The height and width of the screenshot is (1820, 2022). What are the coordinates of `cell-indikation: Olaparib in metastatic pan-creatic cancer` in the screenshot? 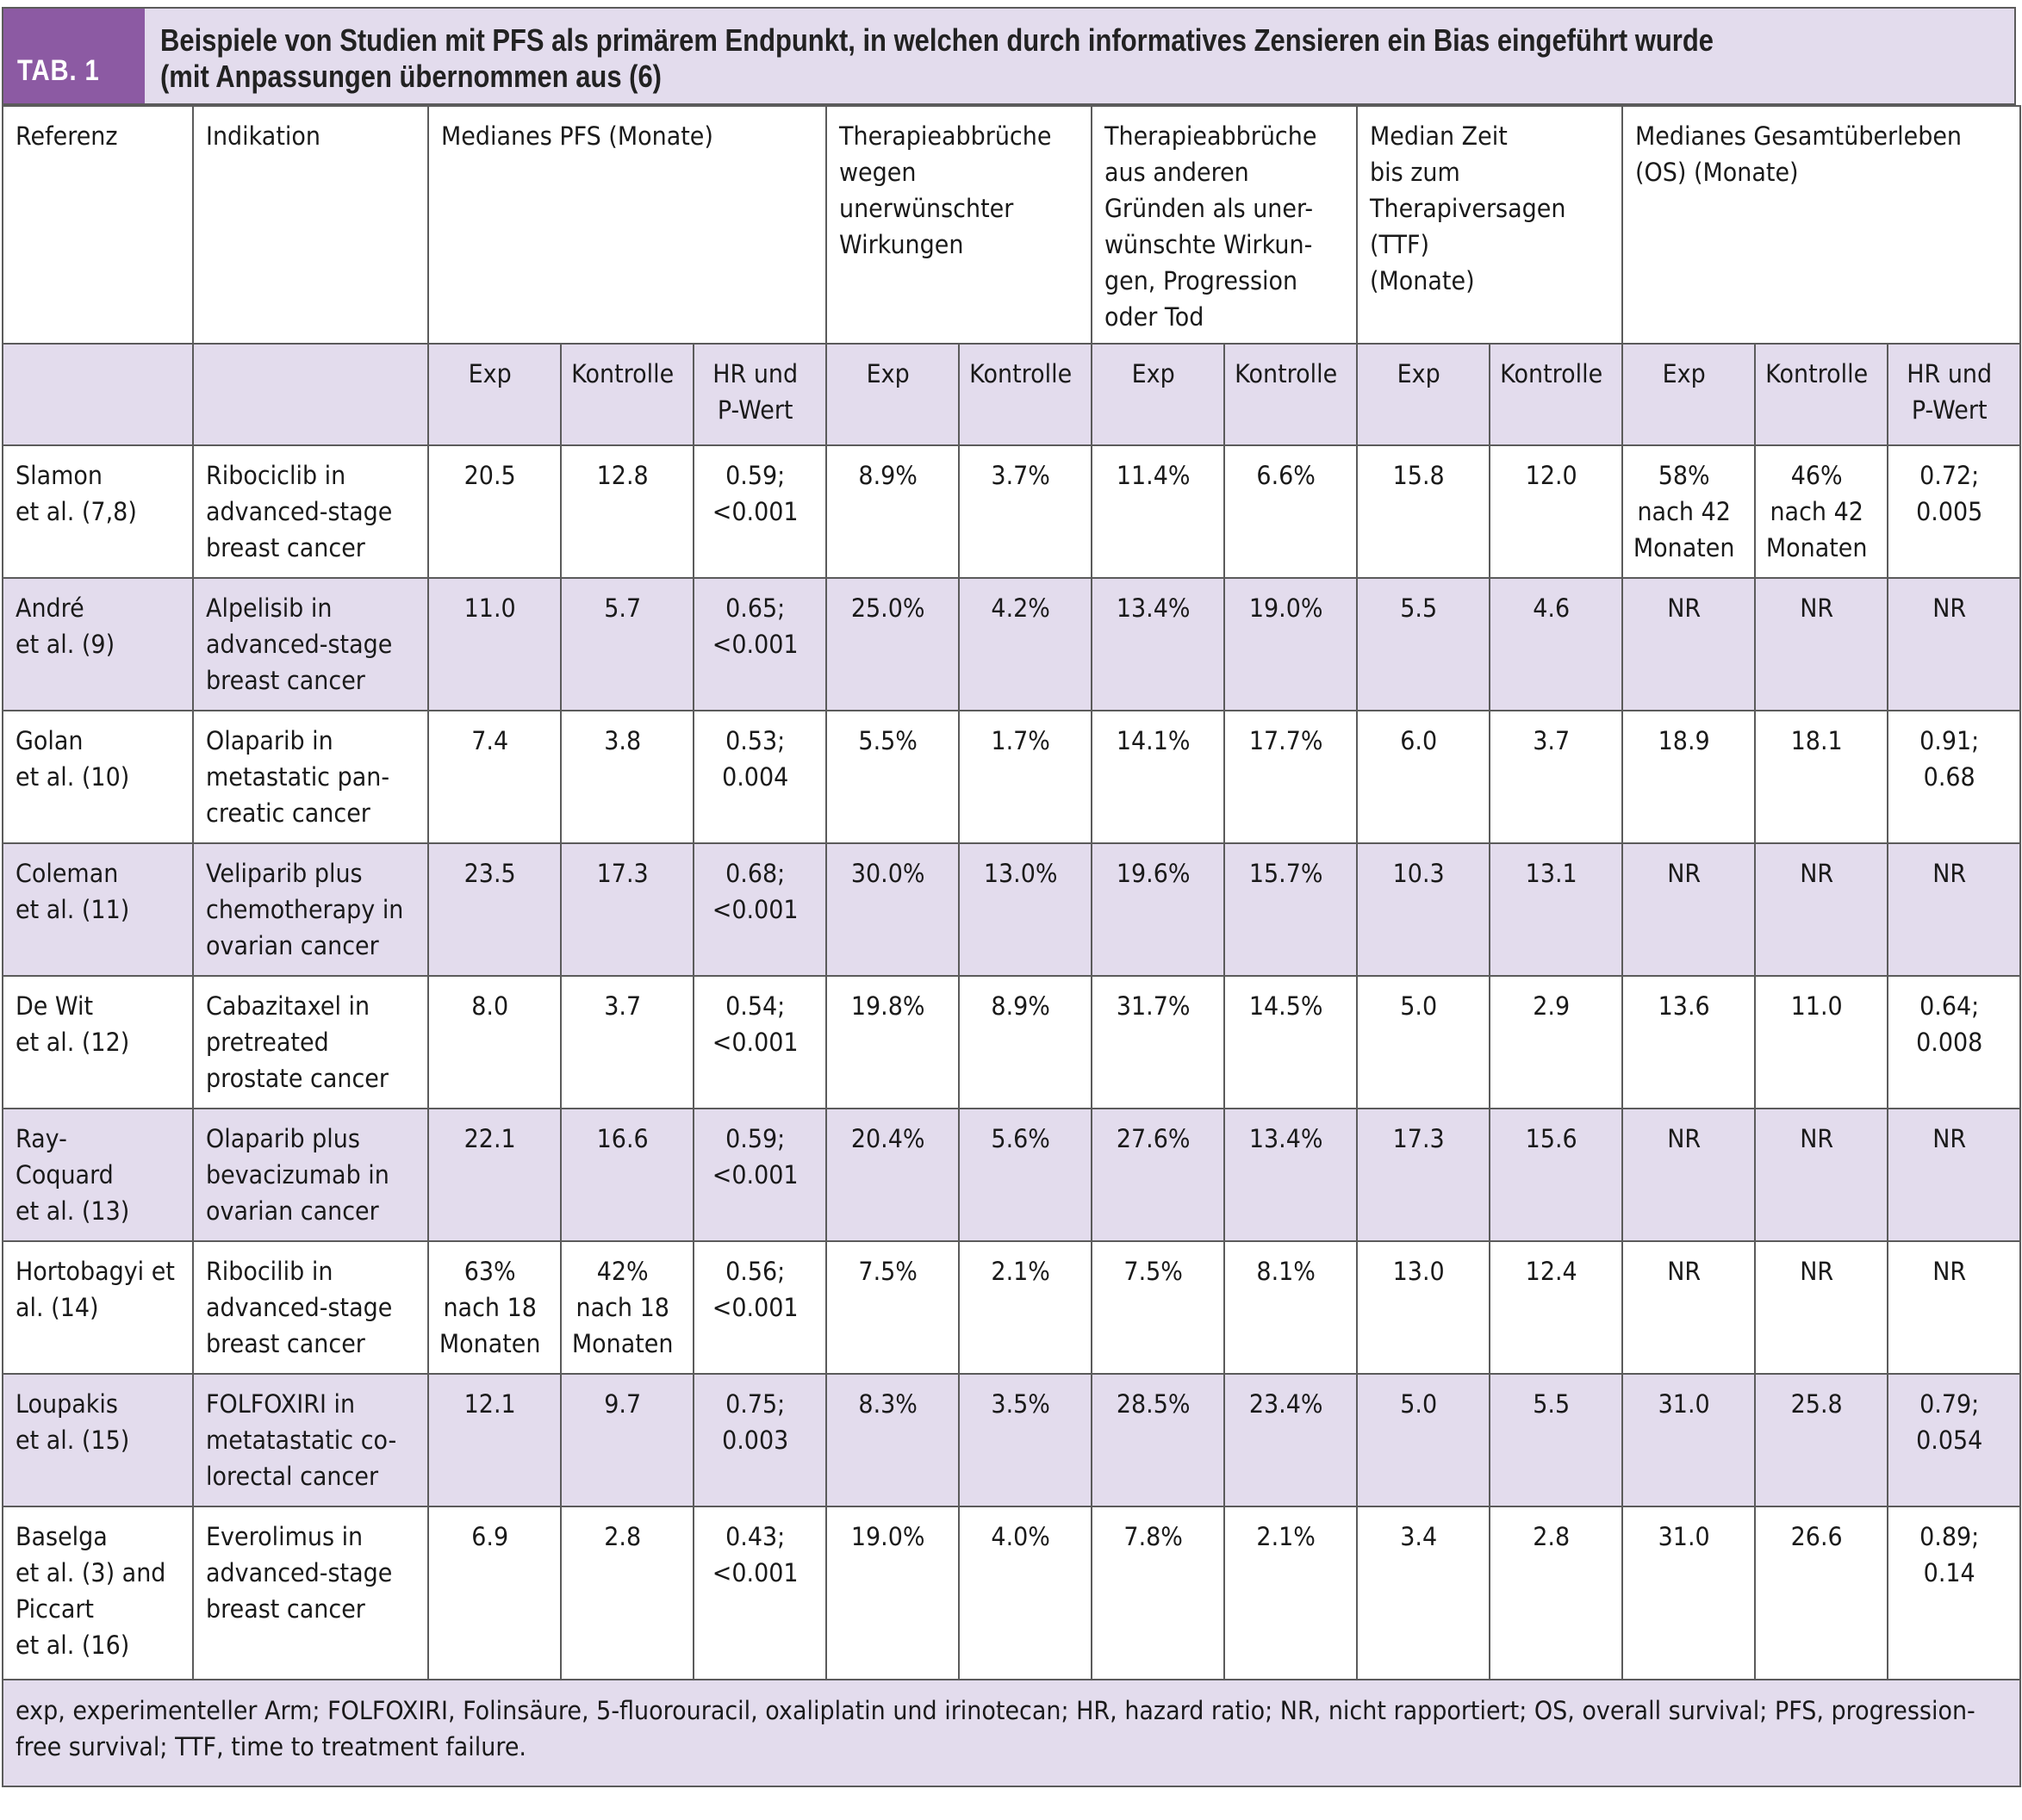 It's located at (310, 777).